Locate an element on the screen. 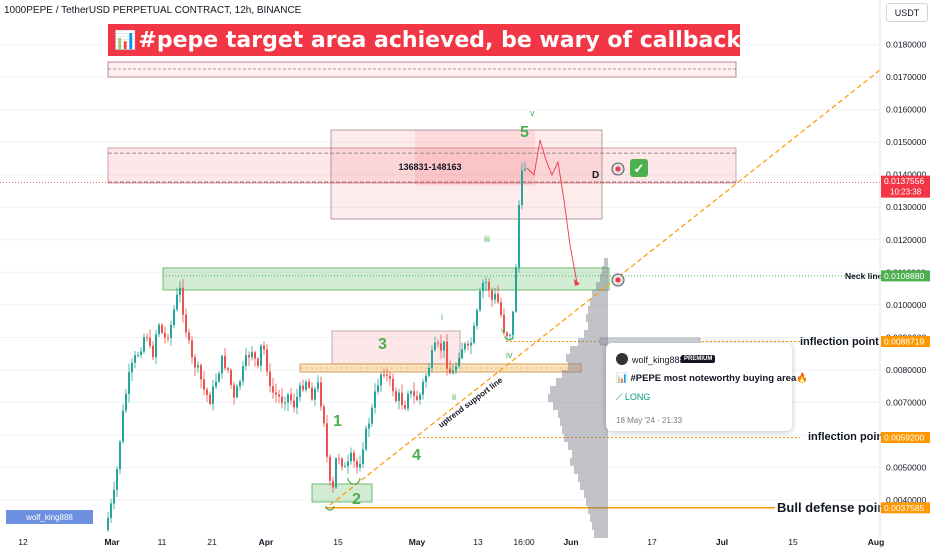  currency-button: USDT is located at coordinates (907, 12).